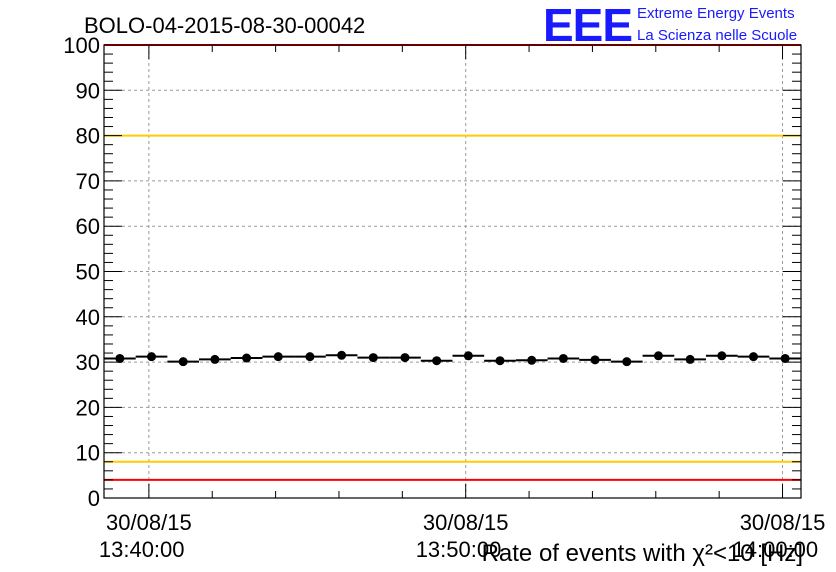 The image size is (836, 572). What do you see at coordinates (88, 181) in the screenshot?
I see `y-tick-label: 70` at bounding box center [88, 181].